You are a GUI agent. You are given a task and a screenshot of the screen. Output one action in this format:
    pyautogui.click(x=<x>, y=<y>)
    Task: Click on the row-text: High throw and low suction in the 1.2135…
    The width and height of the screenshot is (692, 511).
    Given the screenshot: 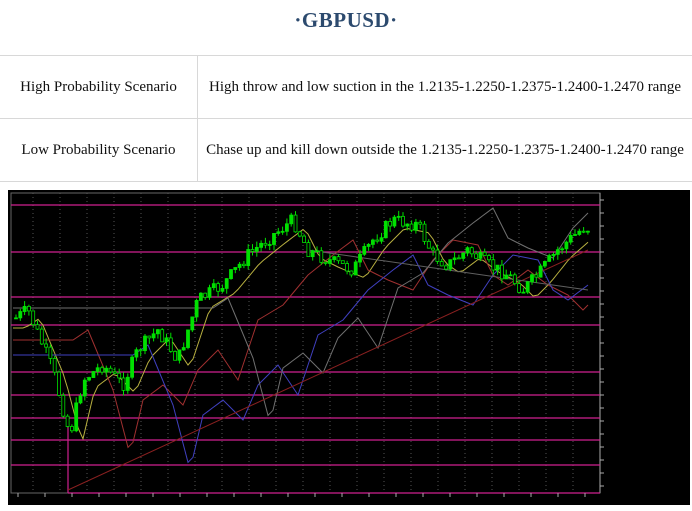 What is the action you would take?
    pyautogui.click(x=444, y=87)
    